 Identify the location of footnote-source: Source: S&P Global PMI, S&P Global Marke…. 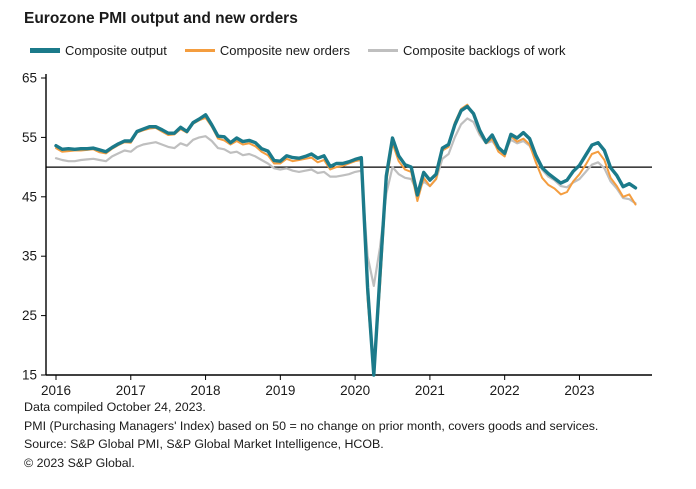
(204, 444).